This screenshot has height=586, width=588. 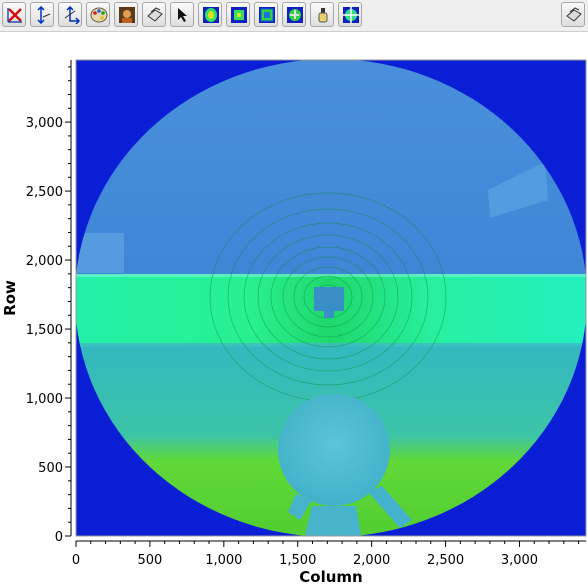 I want to click on pixel-crosshair-icon, so click(x=351, y=15).